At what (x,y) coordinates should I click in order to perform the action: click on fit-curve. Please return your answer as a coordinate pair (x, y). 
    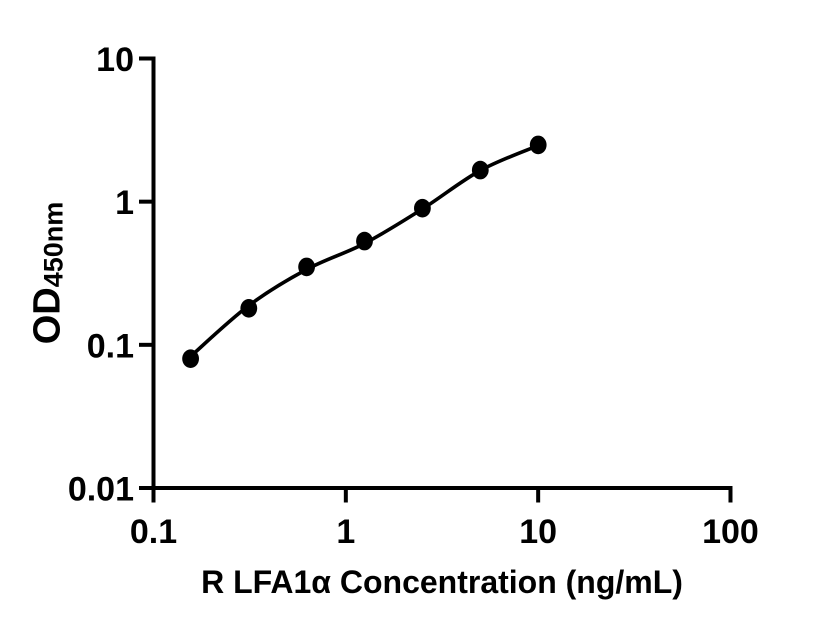
    Looking at the image, I should click on (364, 251).